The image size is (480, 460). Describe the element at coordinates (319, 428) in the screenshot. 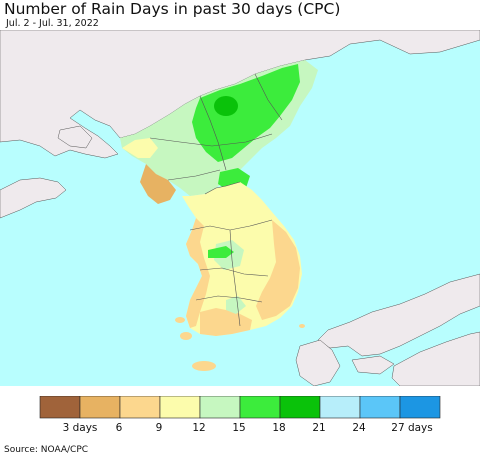

I see `legend-tick-label: 21` at that location.